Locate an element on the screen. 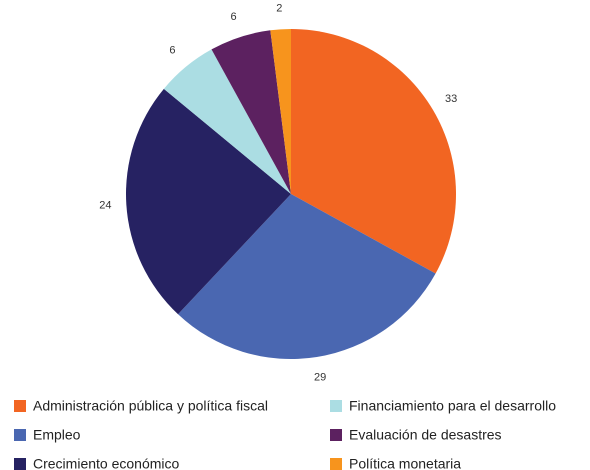  data-label: 33 is located at coordinates (451, 99).